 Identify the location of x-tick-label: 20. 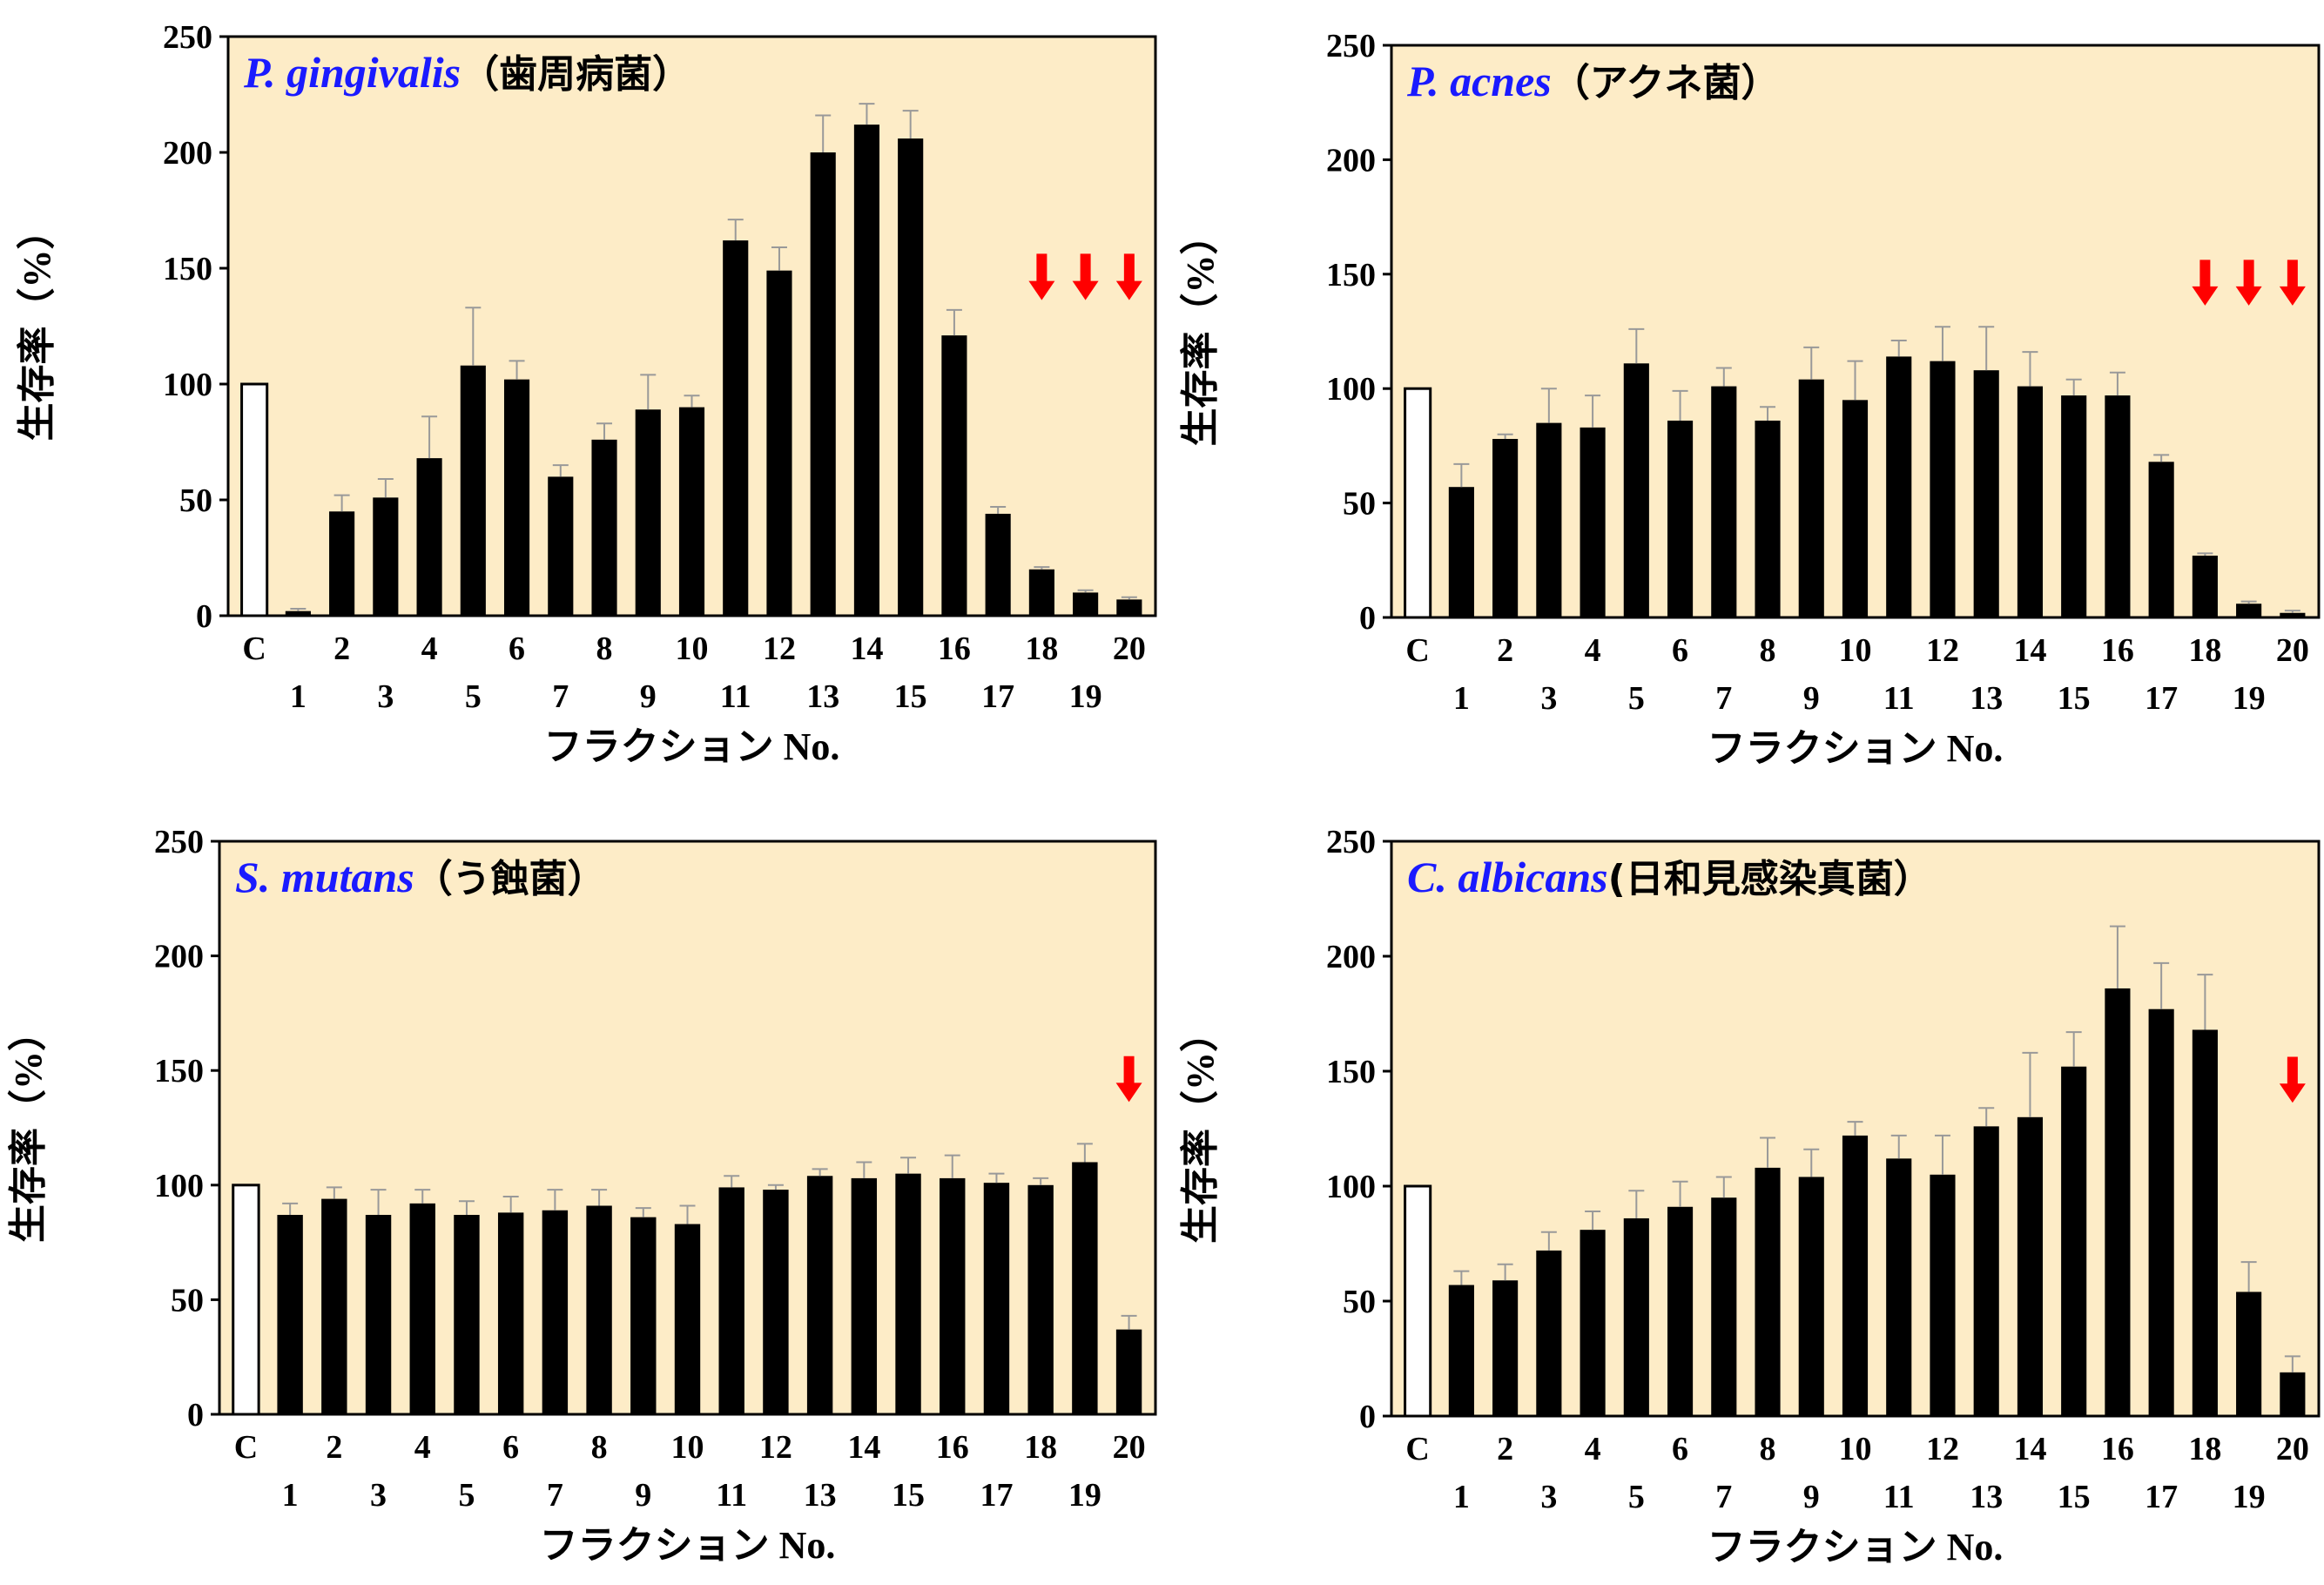
(2293, 650).